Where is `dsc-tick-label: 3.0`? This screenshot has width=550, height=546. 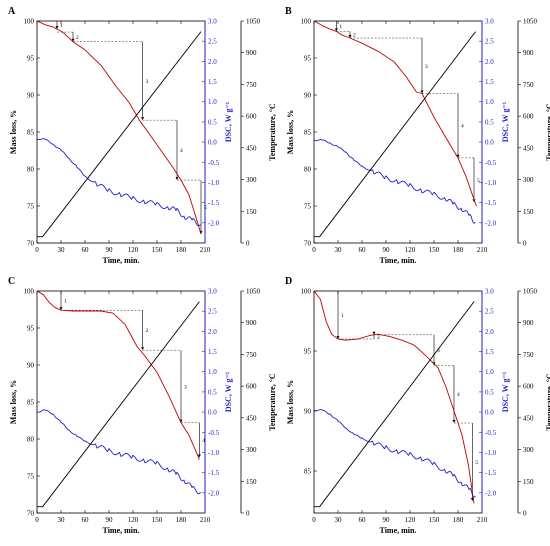 dsc-tick-label: 3.0 is located at coordinates (212, 292).